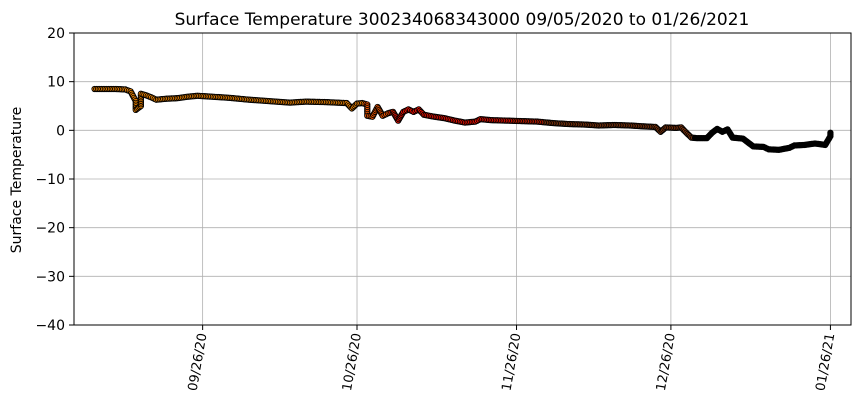 This screenshot has width=860, height=412. What do you see at coordinates (830, 132) in the screenshot?
I see `data-point` at bounding box center [830, 132].